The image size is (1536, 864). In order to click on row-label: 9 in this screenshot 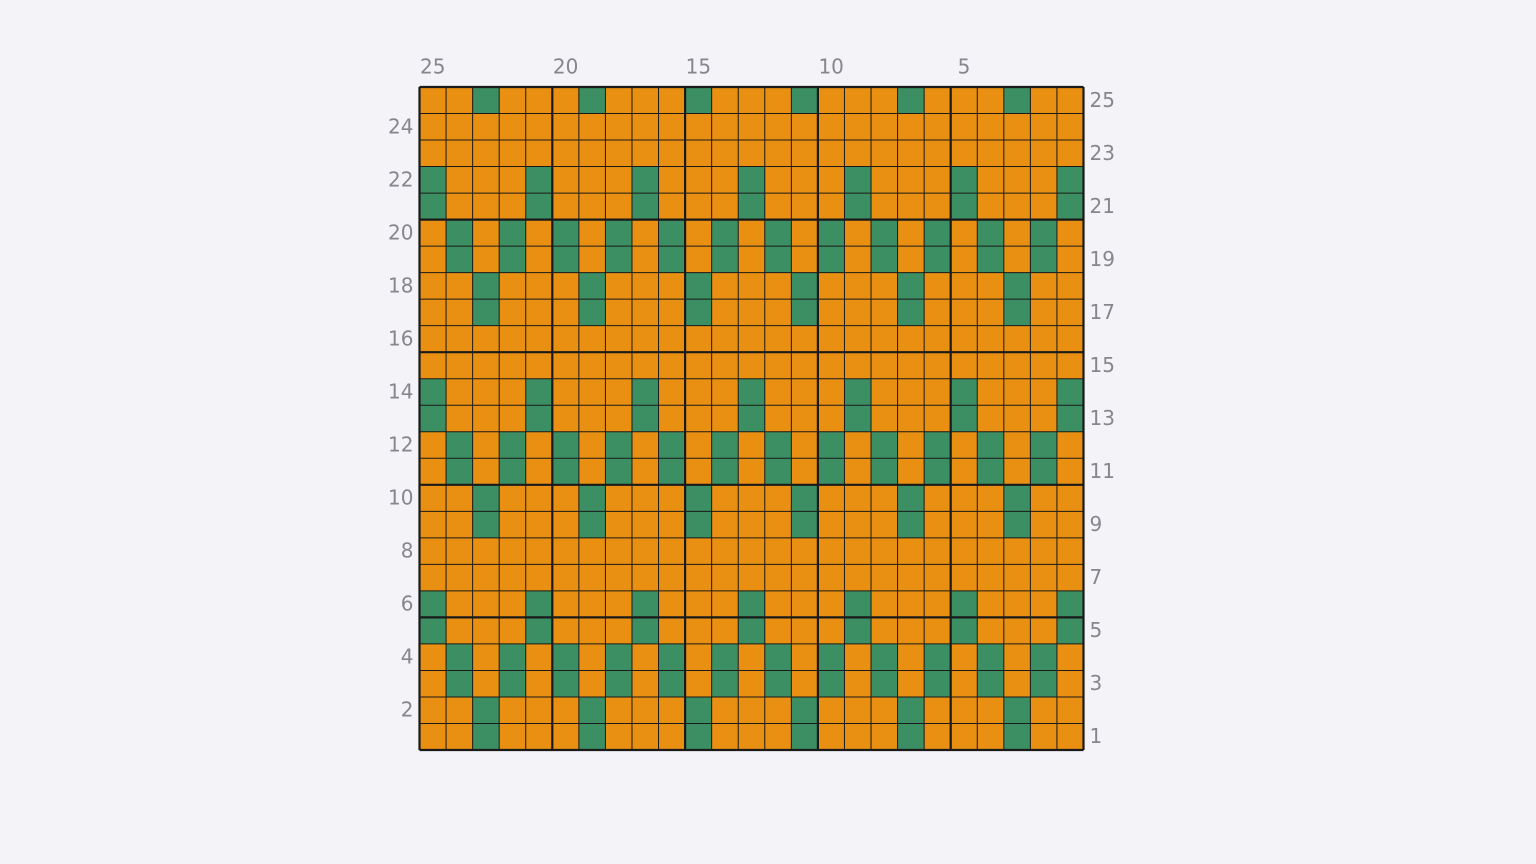, I will do `click(1096, 524)`.